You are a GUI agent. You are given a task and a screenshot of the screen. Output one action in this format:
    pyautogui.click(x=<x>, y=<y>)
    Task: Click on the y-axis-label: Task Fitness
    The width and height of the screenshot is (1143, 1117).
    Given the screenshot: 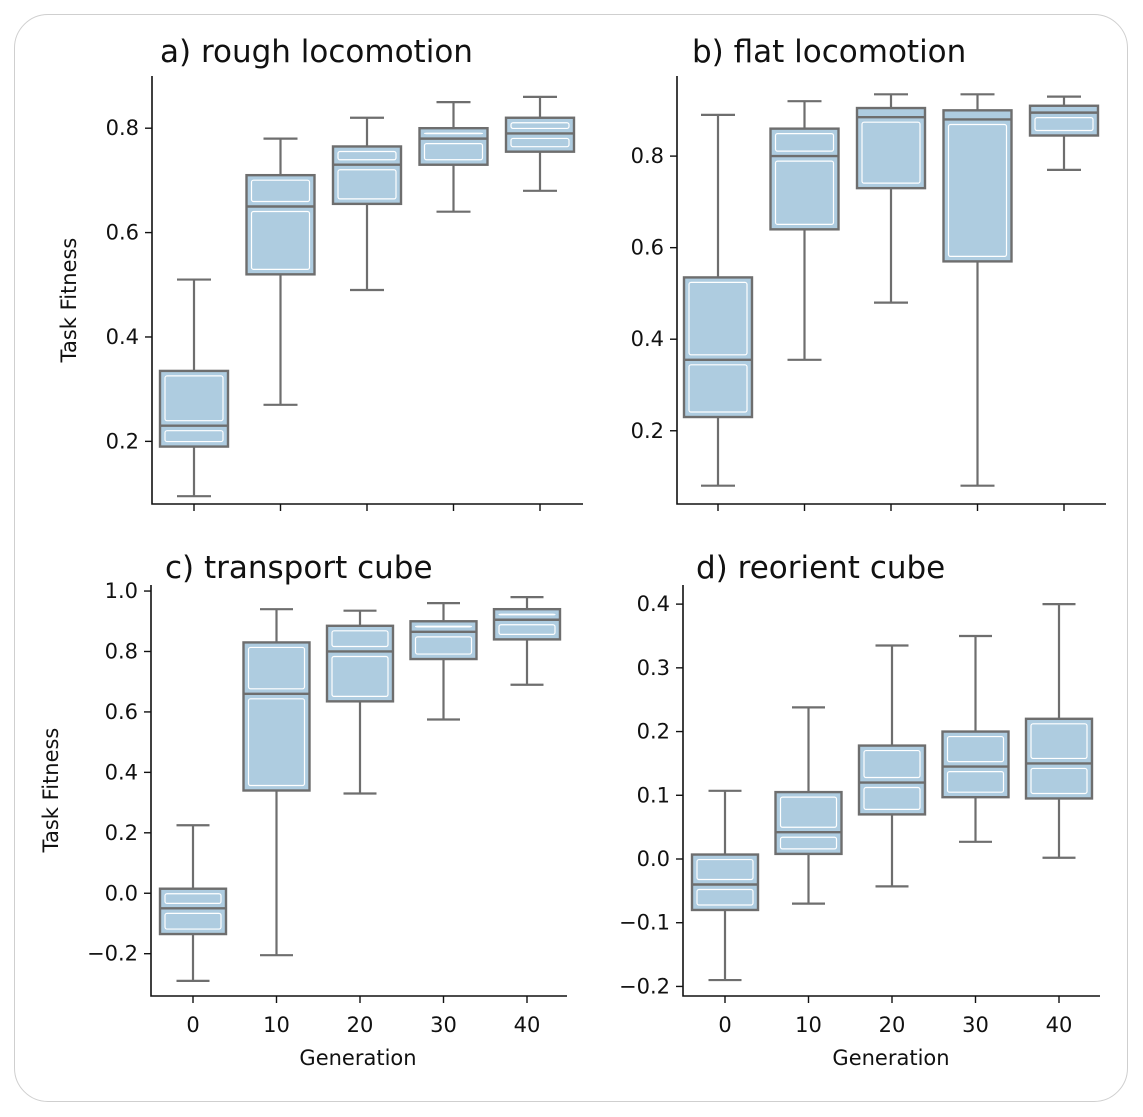 What is the action you would take?
    pyautogui.click(x=51, y=791)
    